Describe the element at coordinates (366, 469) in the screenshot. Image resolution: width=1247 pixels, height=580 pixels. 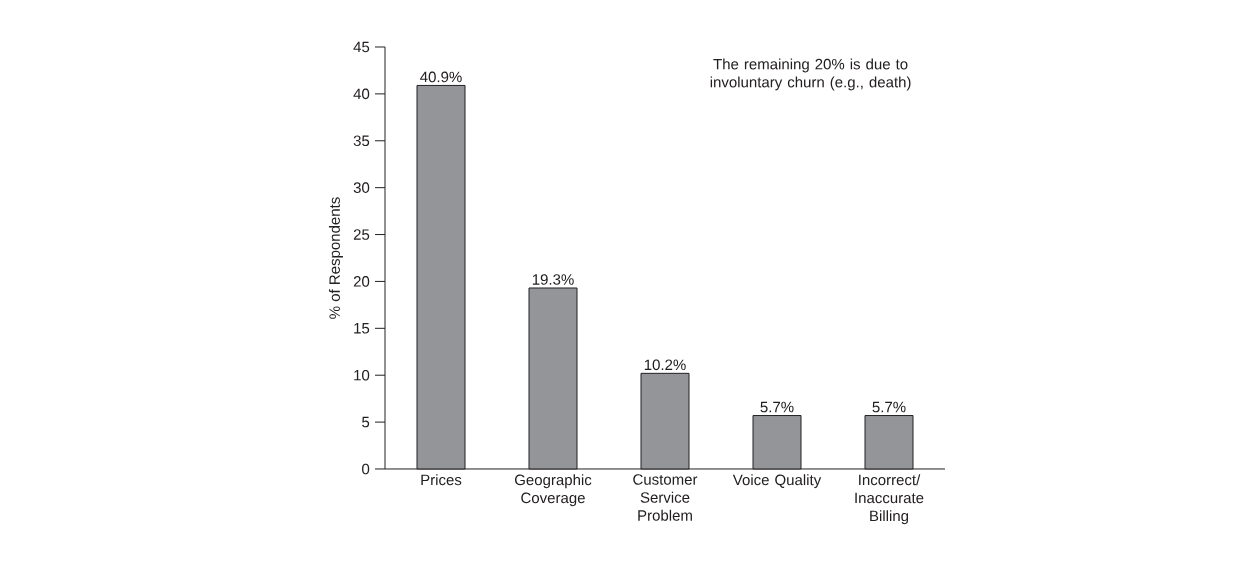
I see `y-tick-label: 0` at that location.